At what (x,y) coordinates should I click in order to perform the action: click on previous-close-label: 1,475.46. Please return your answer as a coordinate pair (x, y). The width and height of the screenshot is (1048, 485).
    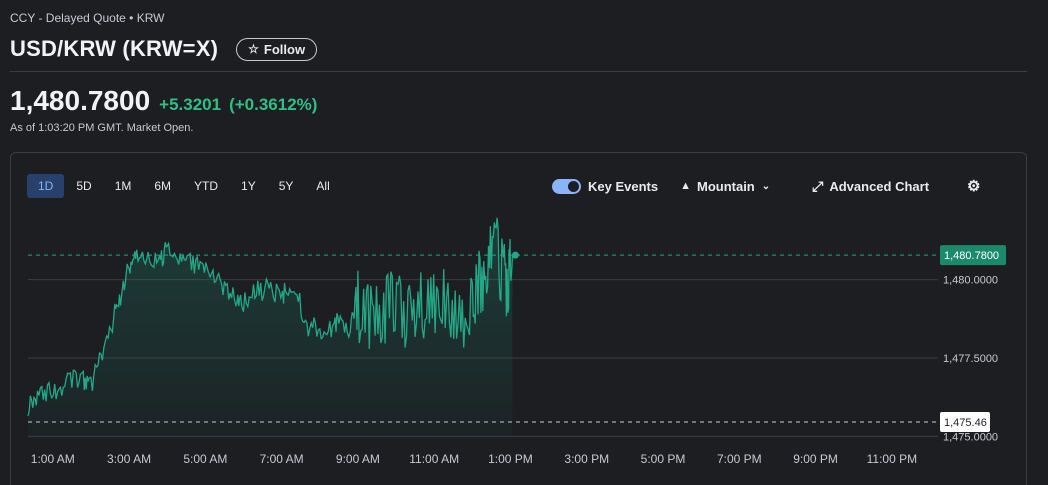
    Looking at the image, I should click on (965, 423).